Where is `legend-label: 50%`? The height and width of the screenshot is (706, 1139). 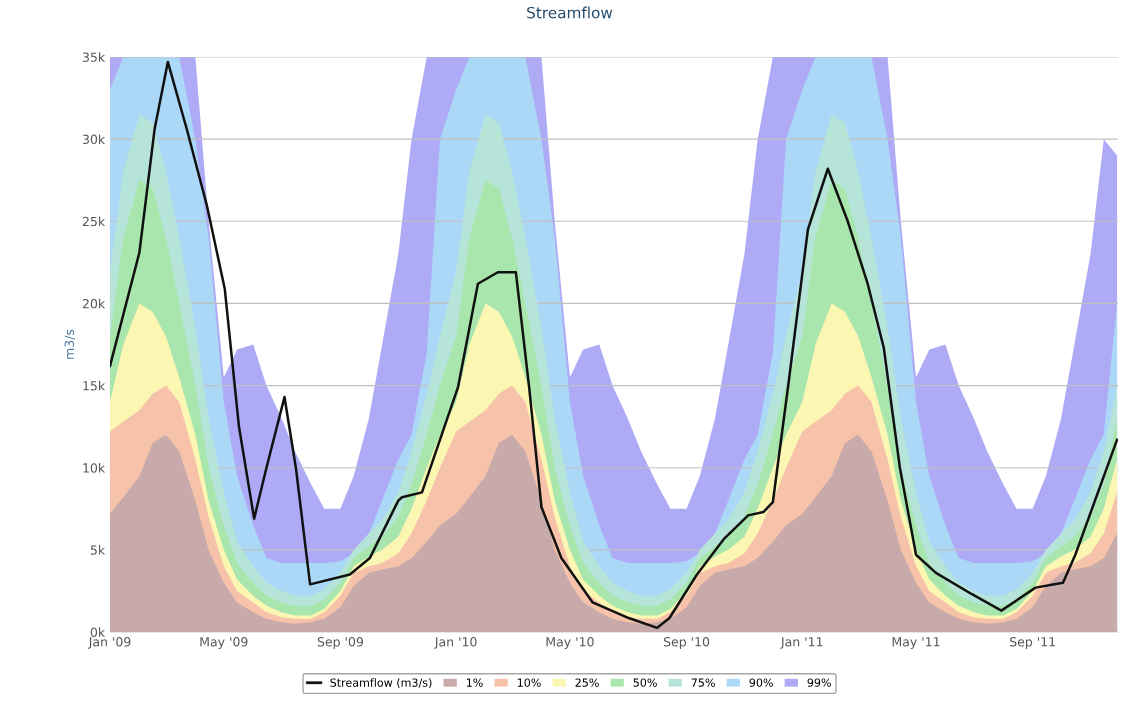 legend-label: 50% is located at coordinates (645, 682).